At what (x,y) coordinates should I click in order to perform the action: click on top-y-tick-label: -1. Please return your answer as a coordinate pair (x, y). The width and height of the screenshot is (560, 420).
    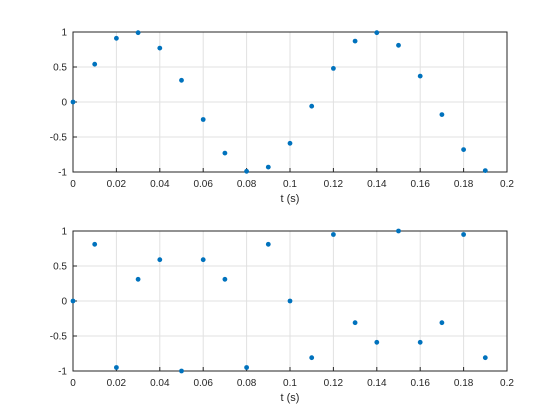
    Looking at the image, I should click on (62, 173).